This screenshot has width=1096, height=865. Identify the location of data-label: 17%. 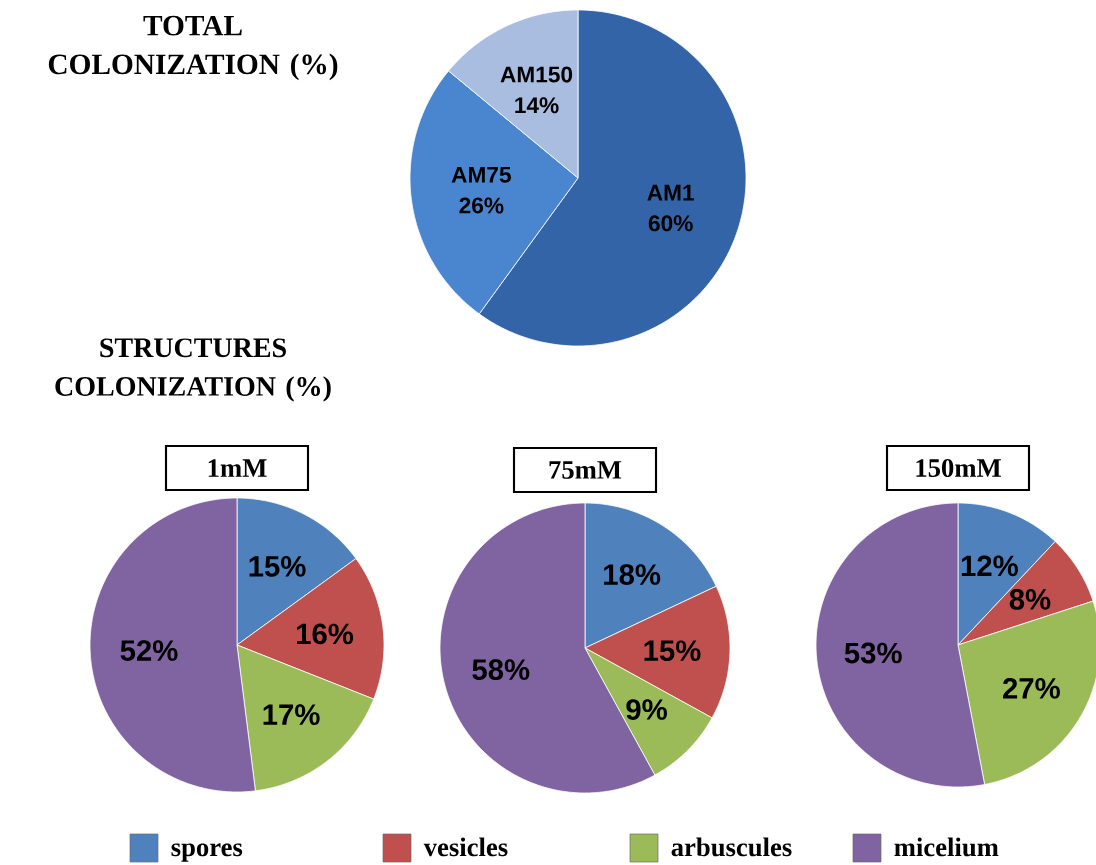
(291, 715).